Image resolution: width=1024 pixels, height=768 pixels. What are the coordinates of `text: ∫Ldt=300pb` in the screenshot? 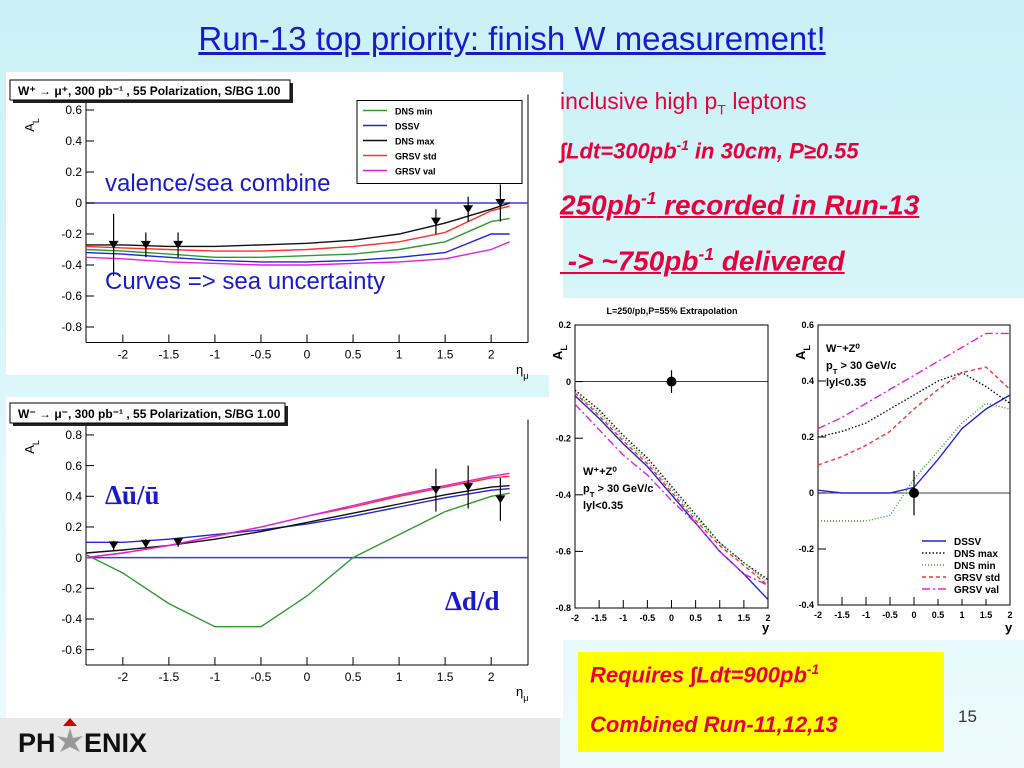 It's located at (618, 151).